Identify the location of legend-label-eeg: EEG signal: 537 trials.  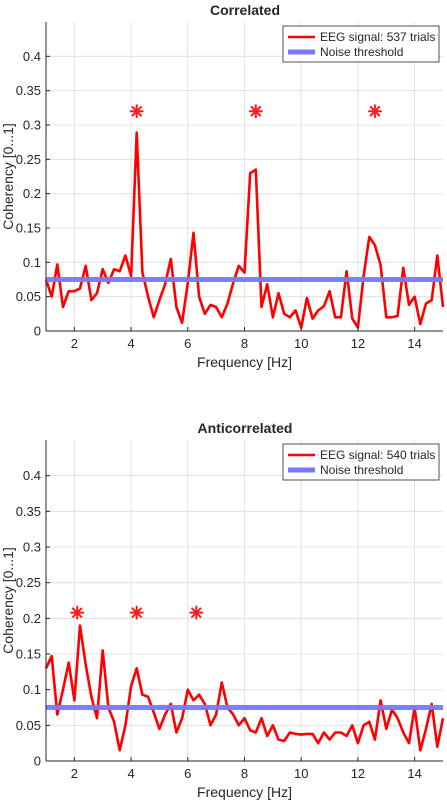
(377, 37).